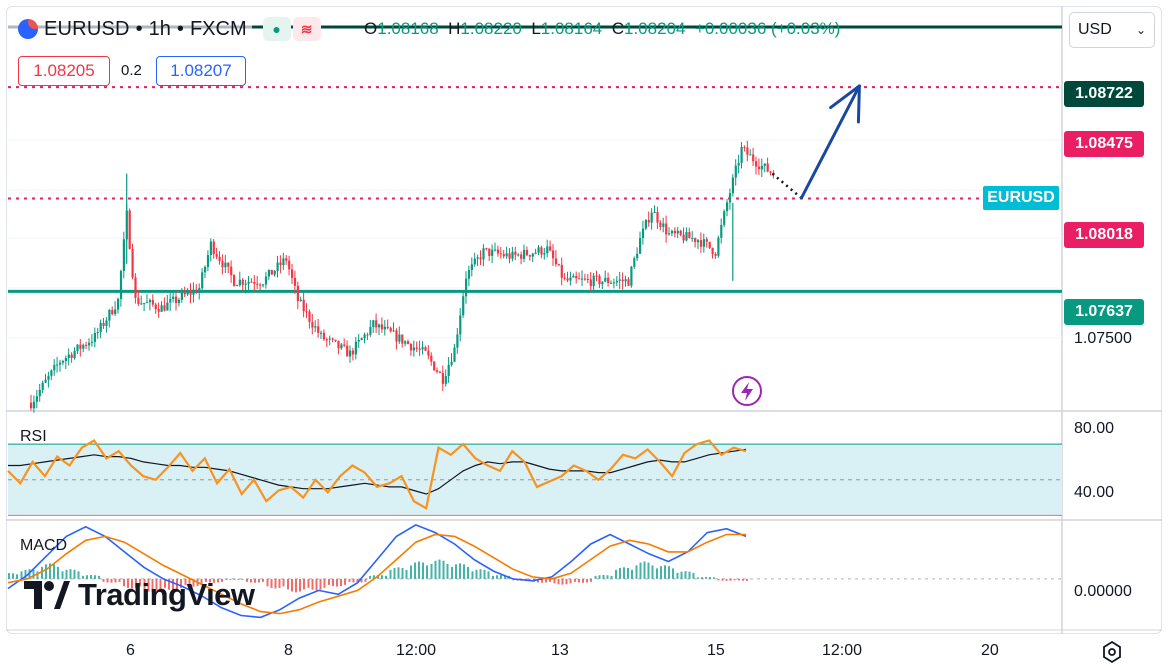 The image size is (1168, 670). I want to click on symbol-name: EURUSD, so click(87, 28).